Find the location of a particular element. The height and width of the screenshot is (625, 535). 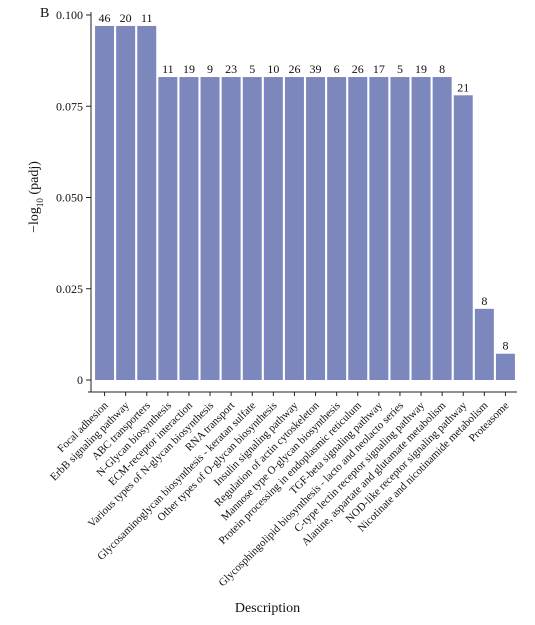

bar-value-label: 21 is located at coordinates (463, 87).